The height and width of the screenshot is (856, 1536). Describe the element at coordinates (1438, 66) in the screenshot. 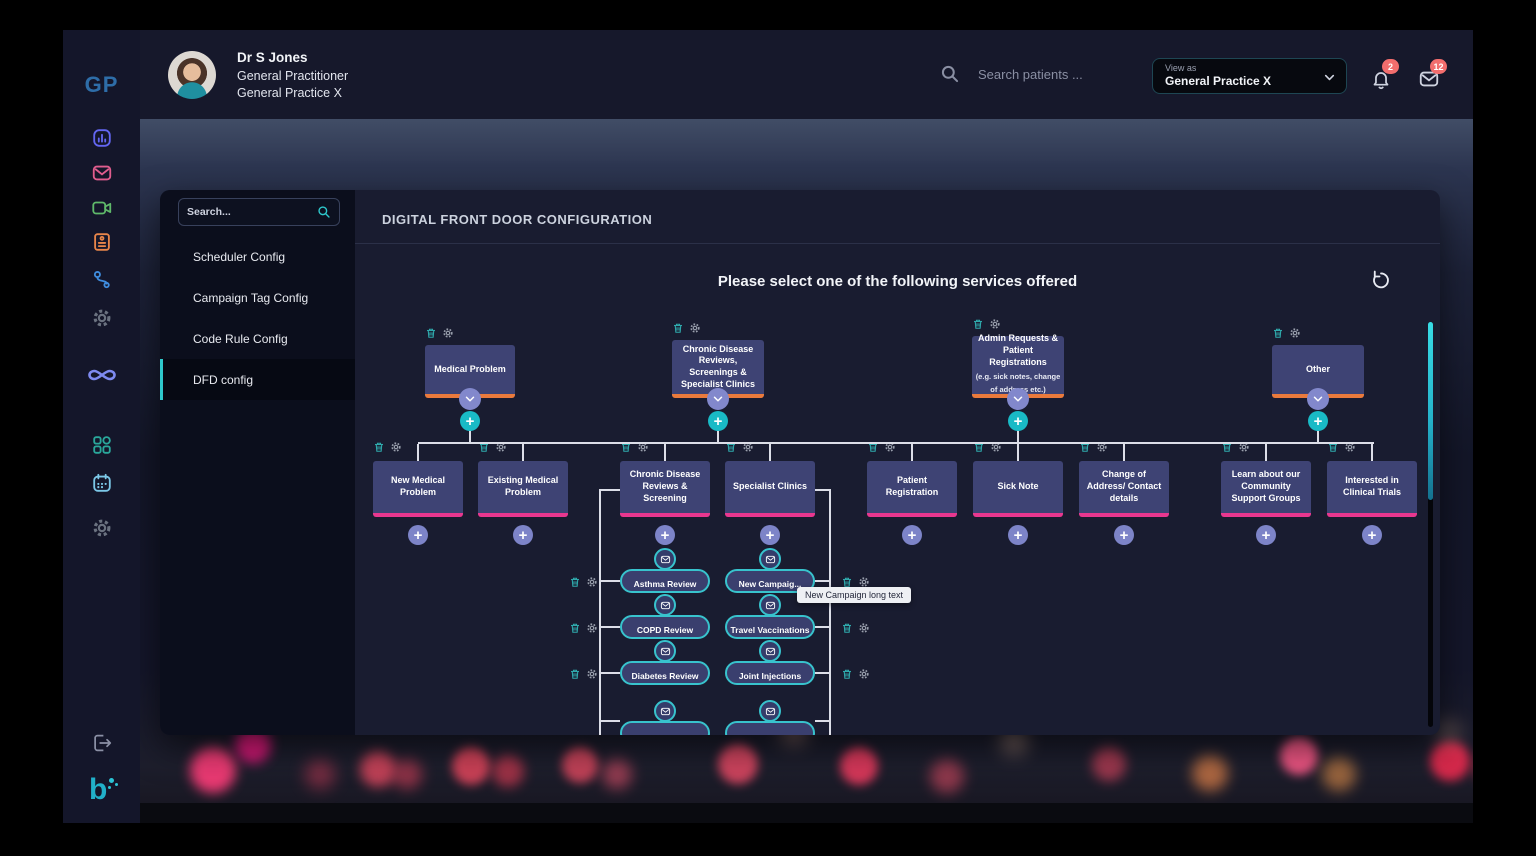

I see `inbox-badge: 12` at that location.